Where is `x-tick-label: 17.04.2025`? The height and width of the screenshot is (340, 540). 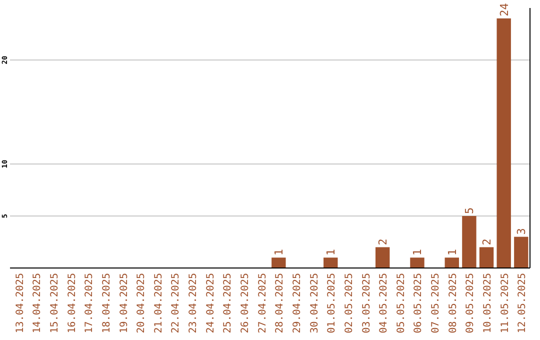
x-tick-label: 17.04.2025 is located at coordinates (90, 303).